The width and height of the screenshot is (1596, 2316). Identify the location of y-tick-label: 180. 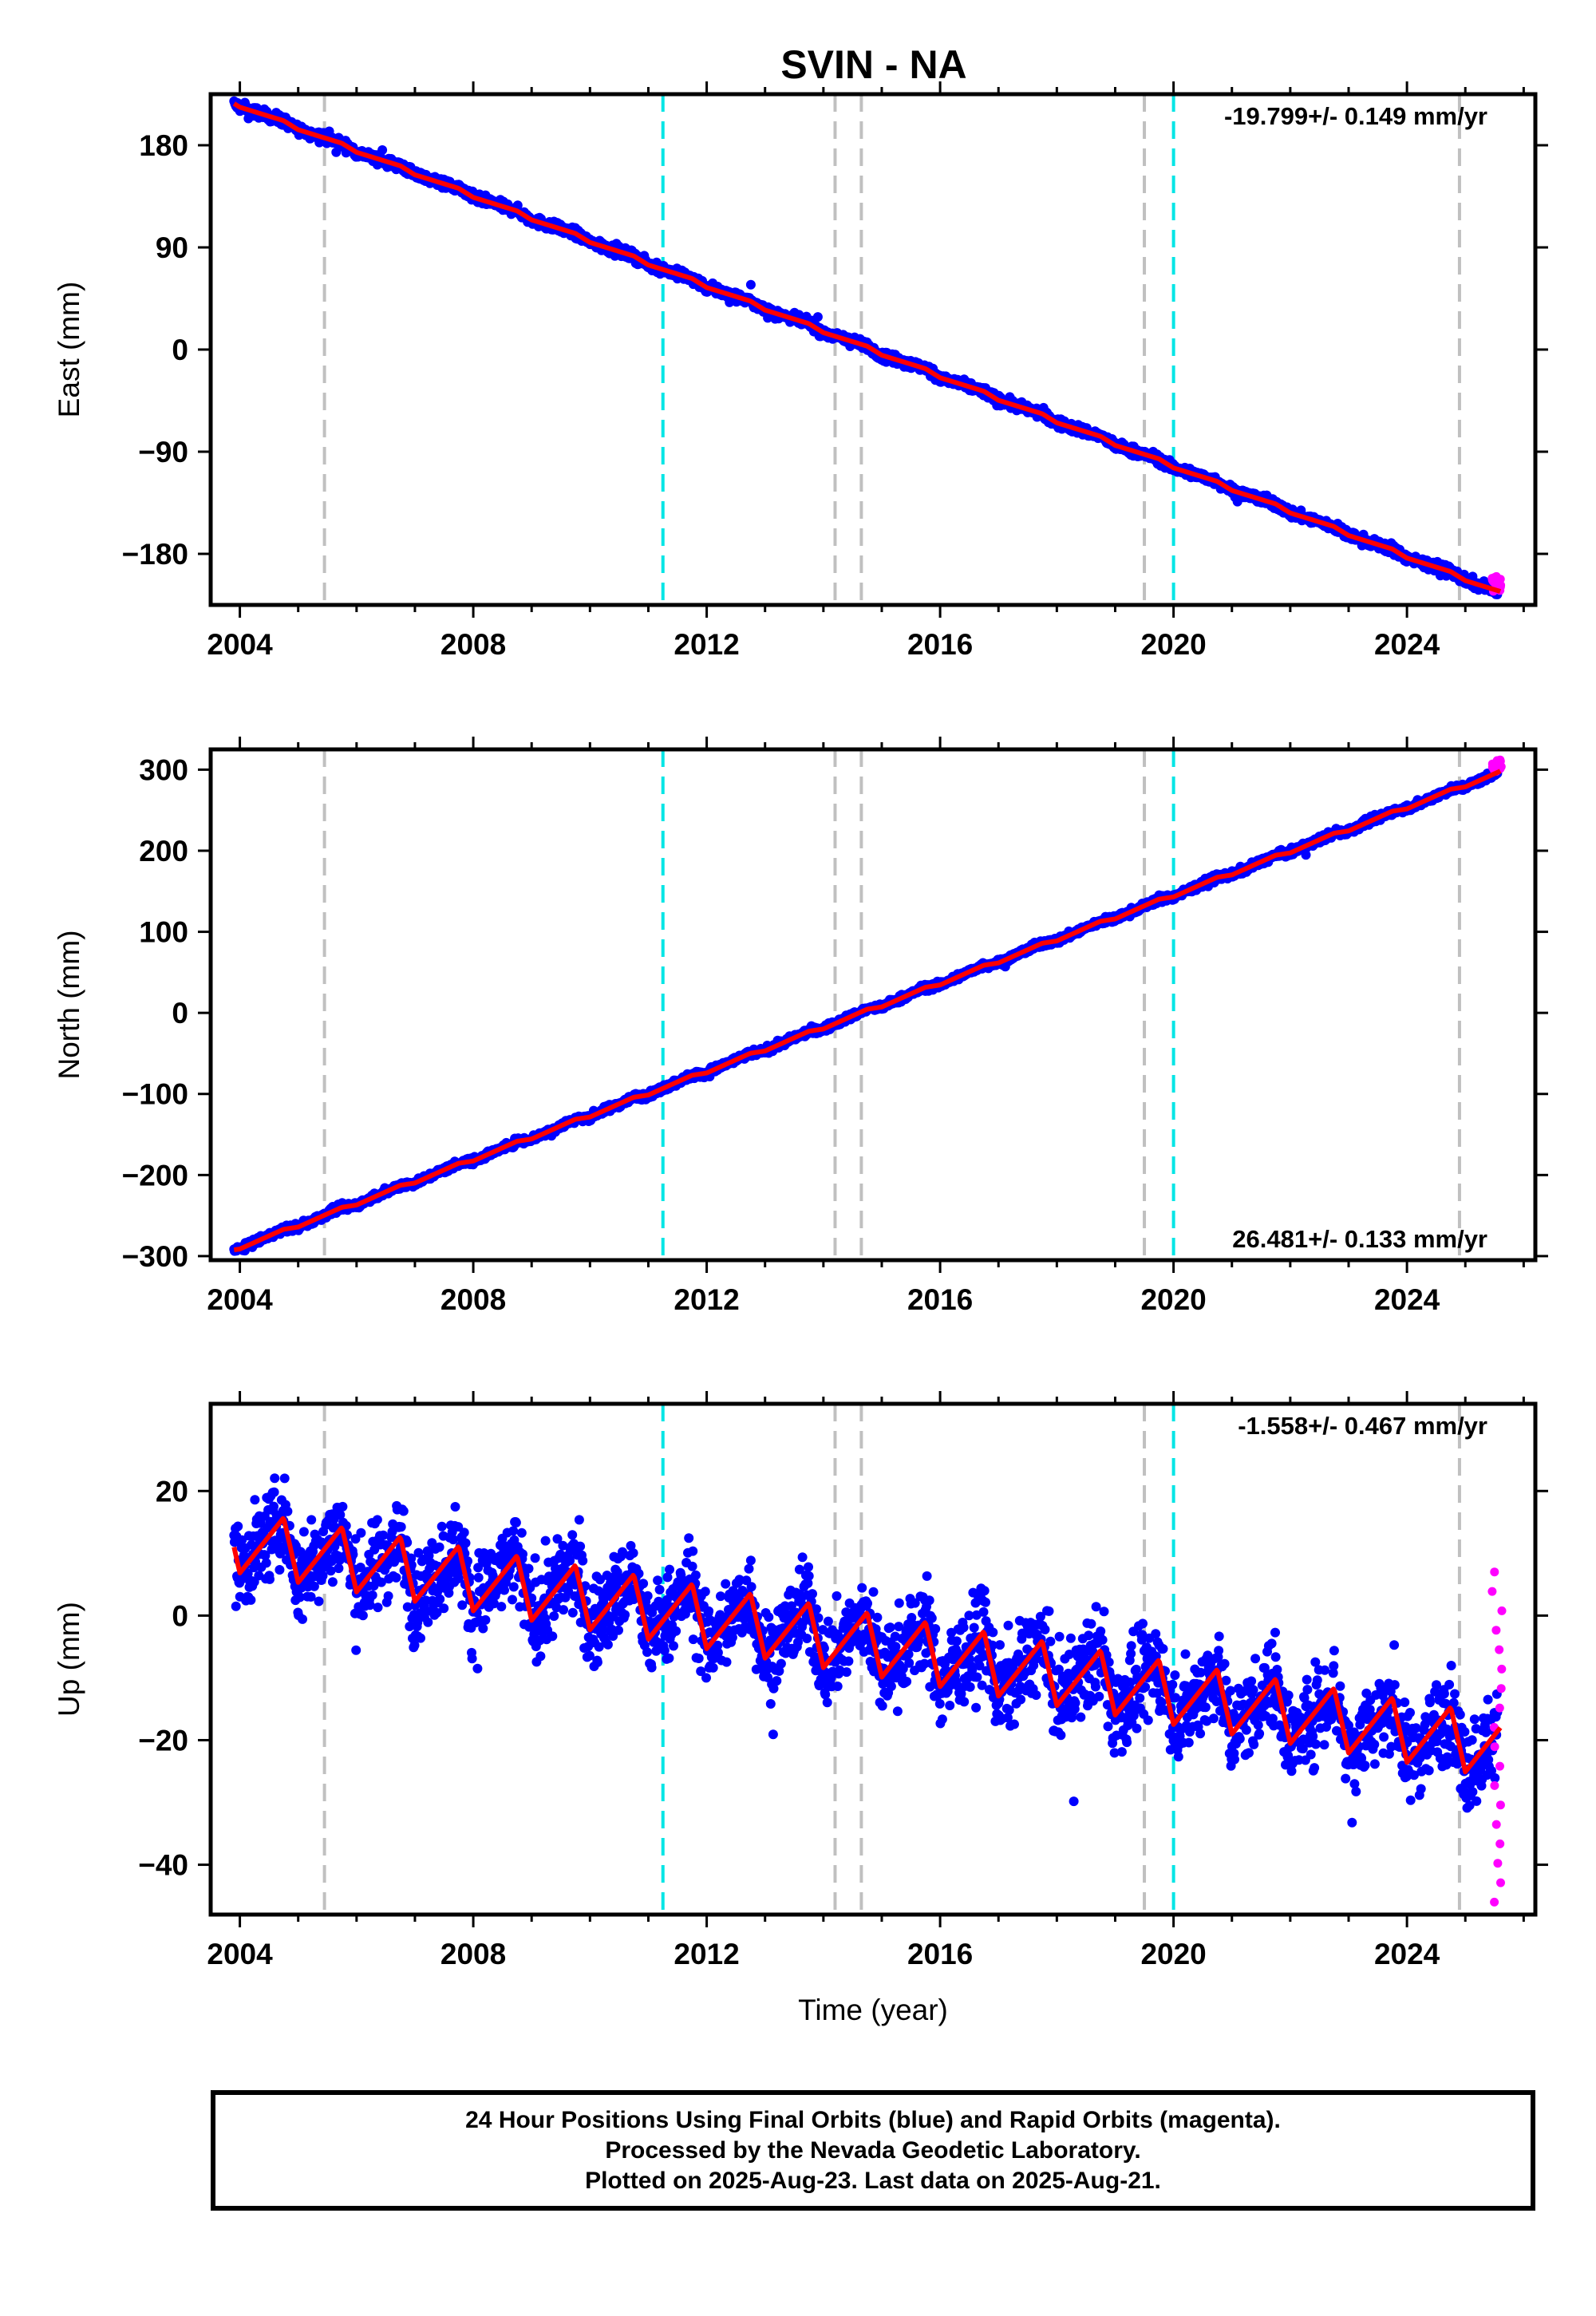
(163, 145).